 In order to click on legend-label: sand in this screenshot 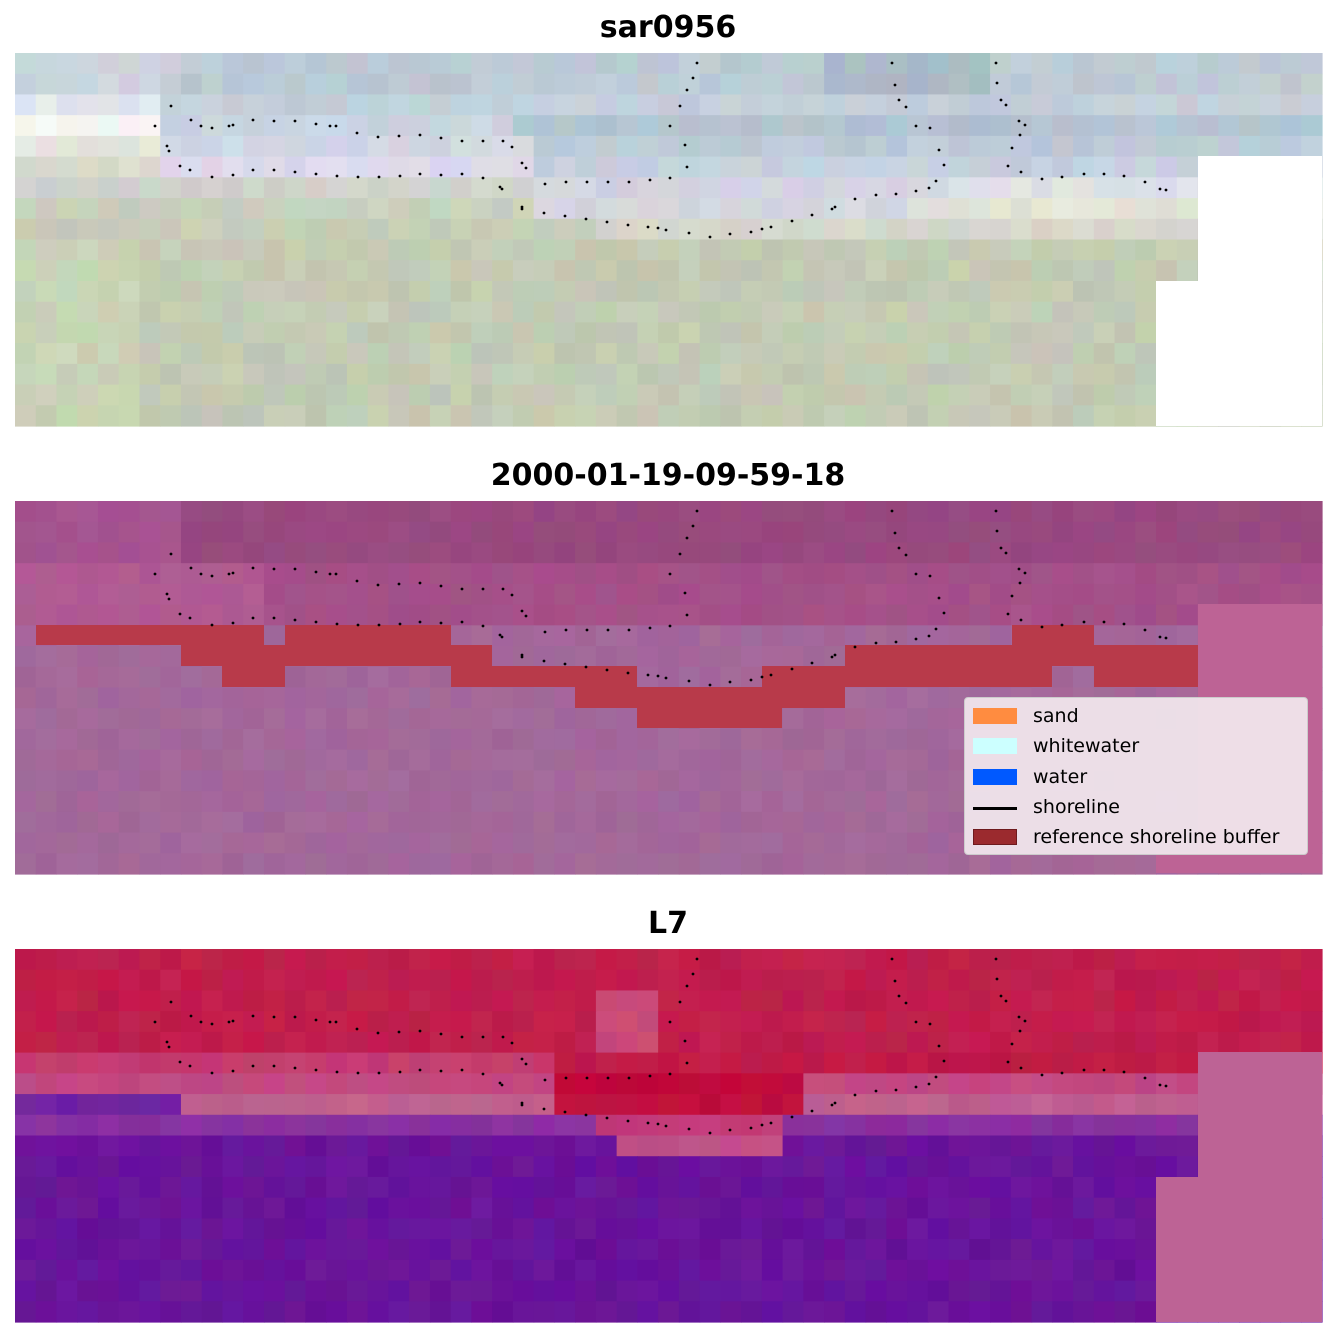, I will do `click(1056, 716)`.